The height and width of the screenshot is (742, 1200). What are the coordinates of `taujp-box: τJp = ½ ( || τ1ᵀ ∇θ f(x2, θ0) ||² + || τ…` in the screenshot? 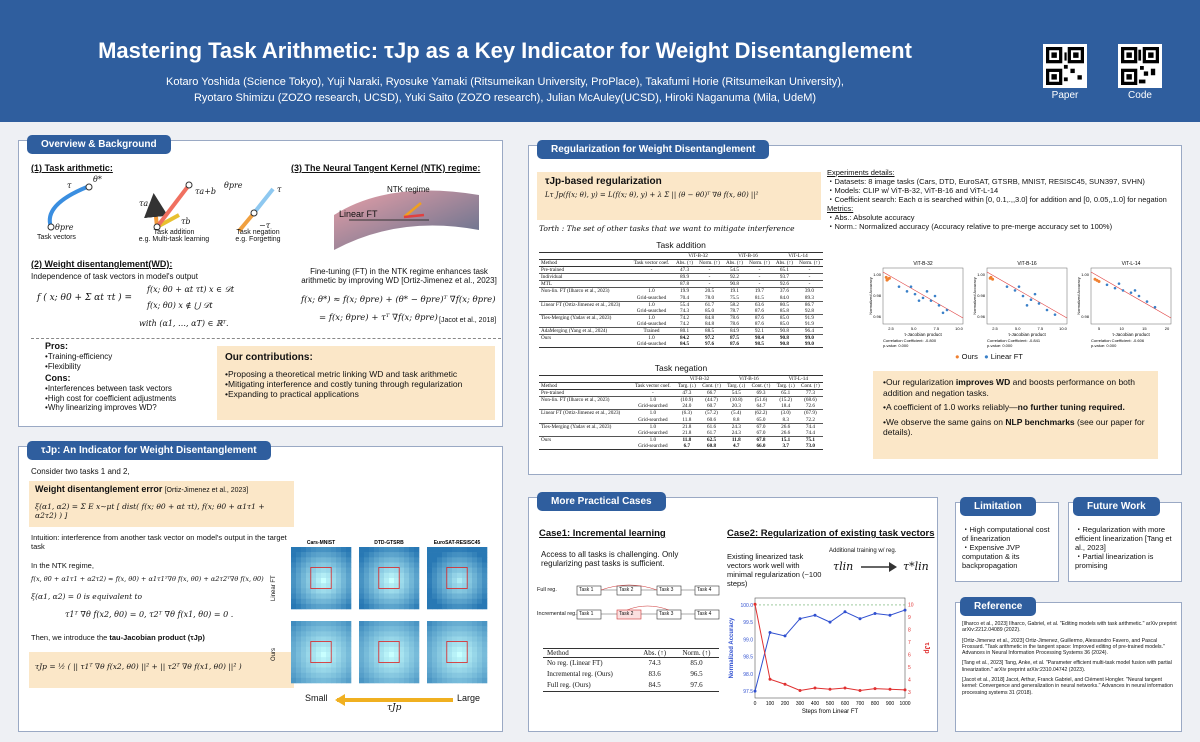 It's located at (161, 670).